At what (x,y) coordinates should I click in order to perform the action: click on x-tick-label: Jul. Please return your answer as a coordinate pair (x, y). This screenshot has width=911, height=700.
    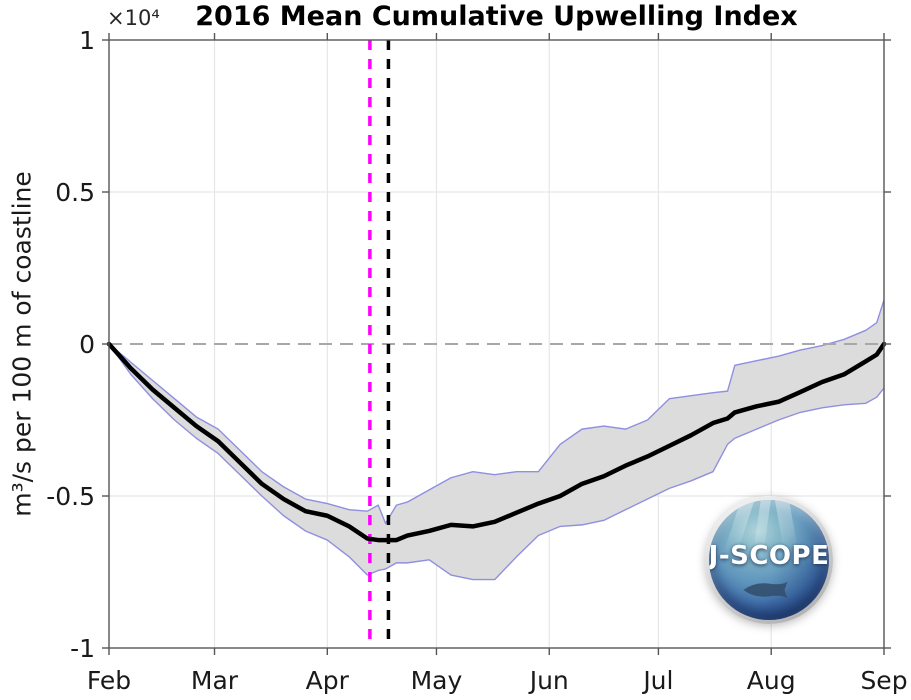
    Looking at the image, I should click on (657, 680).